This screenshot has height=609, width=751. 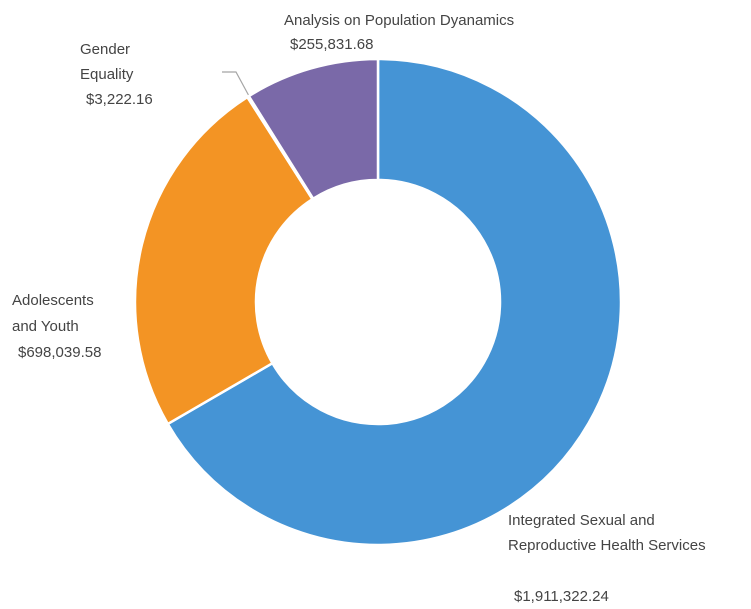 What do you see at coordinates (332, 44) in the screenshot?
I see `value-label: $255,831.68` at bounding box center [332, 44].